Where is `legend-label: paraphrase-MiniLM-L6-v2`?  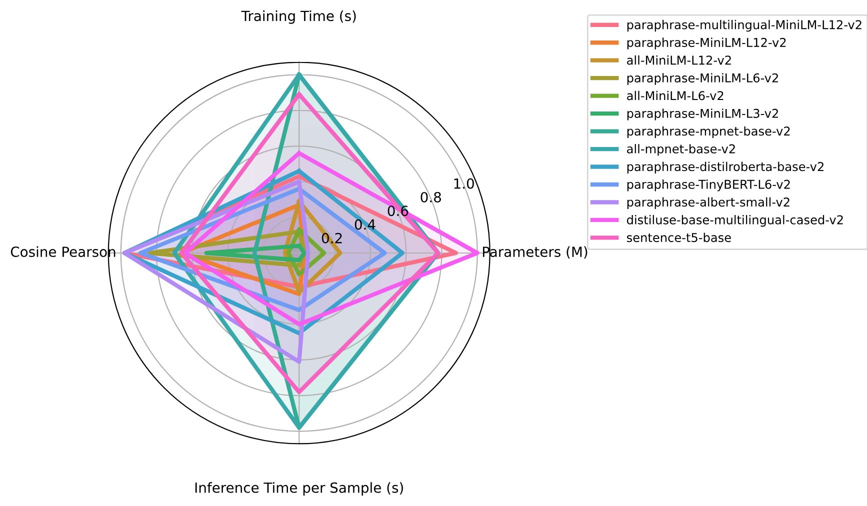 legend-label: paraphrase-MiniLM-L6-v2 is located at coordinates (702, 79).